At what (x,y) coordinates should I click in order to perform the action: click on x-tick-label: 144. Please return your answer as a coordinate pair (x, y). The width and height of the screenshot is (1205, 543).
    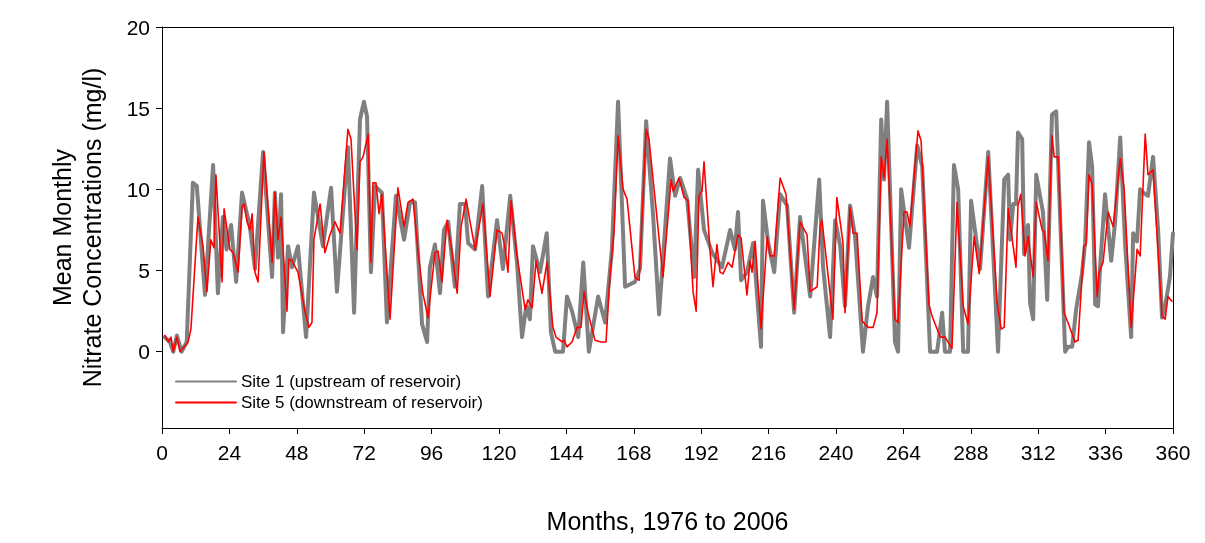
    Looking at the image, I should click on (566, 452).